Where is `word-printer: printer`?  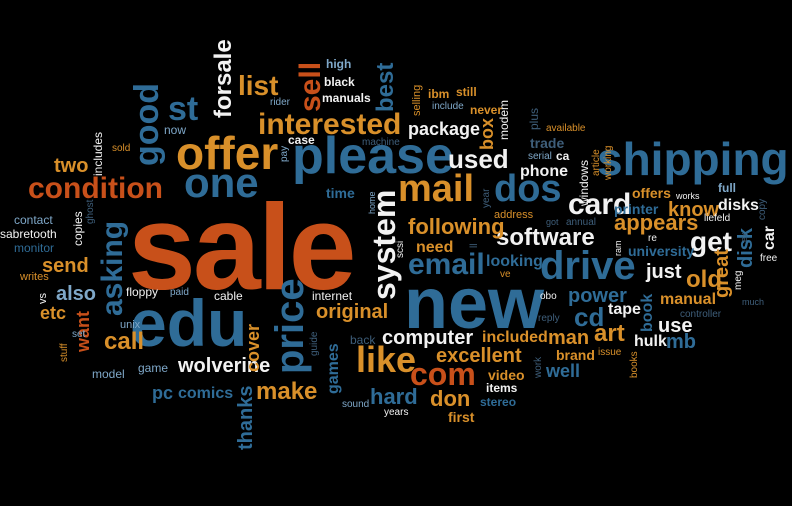
word-printer: printer is located at coordinates (636, 209).